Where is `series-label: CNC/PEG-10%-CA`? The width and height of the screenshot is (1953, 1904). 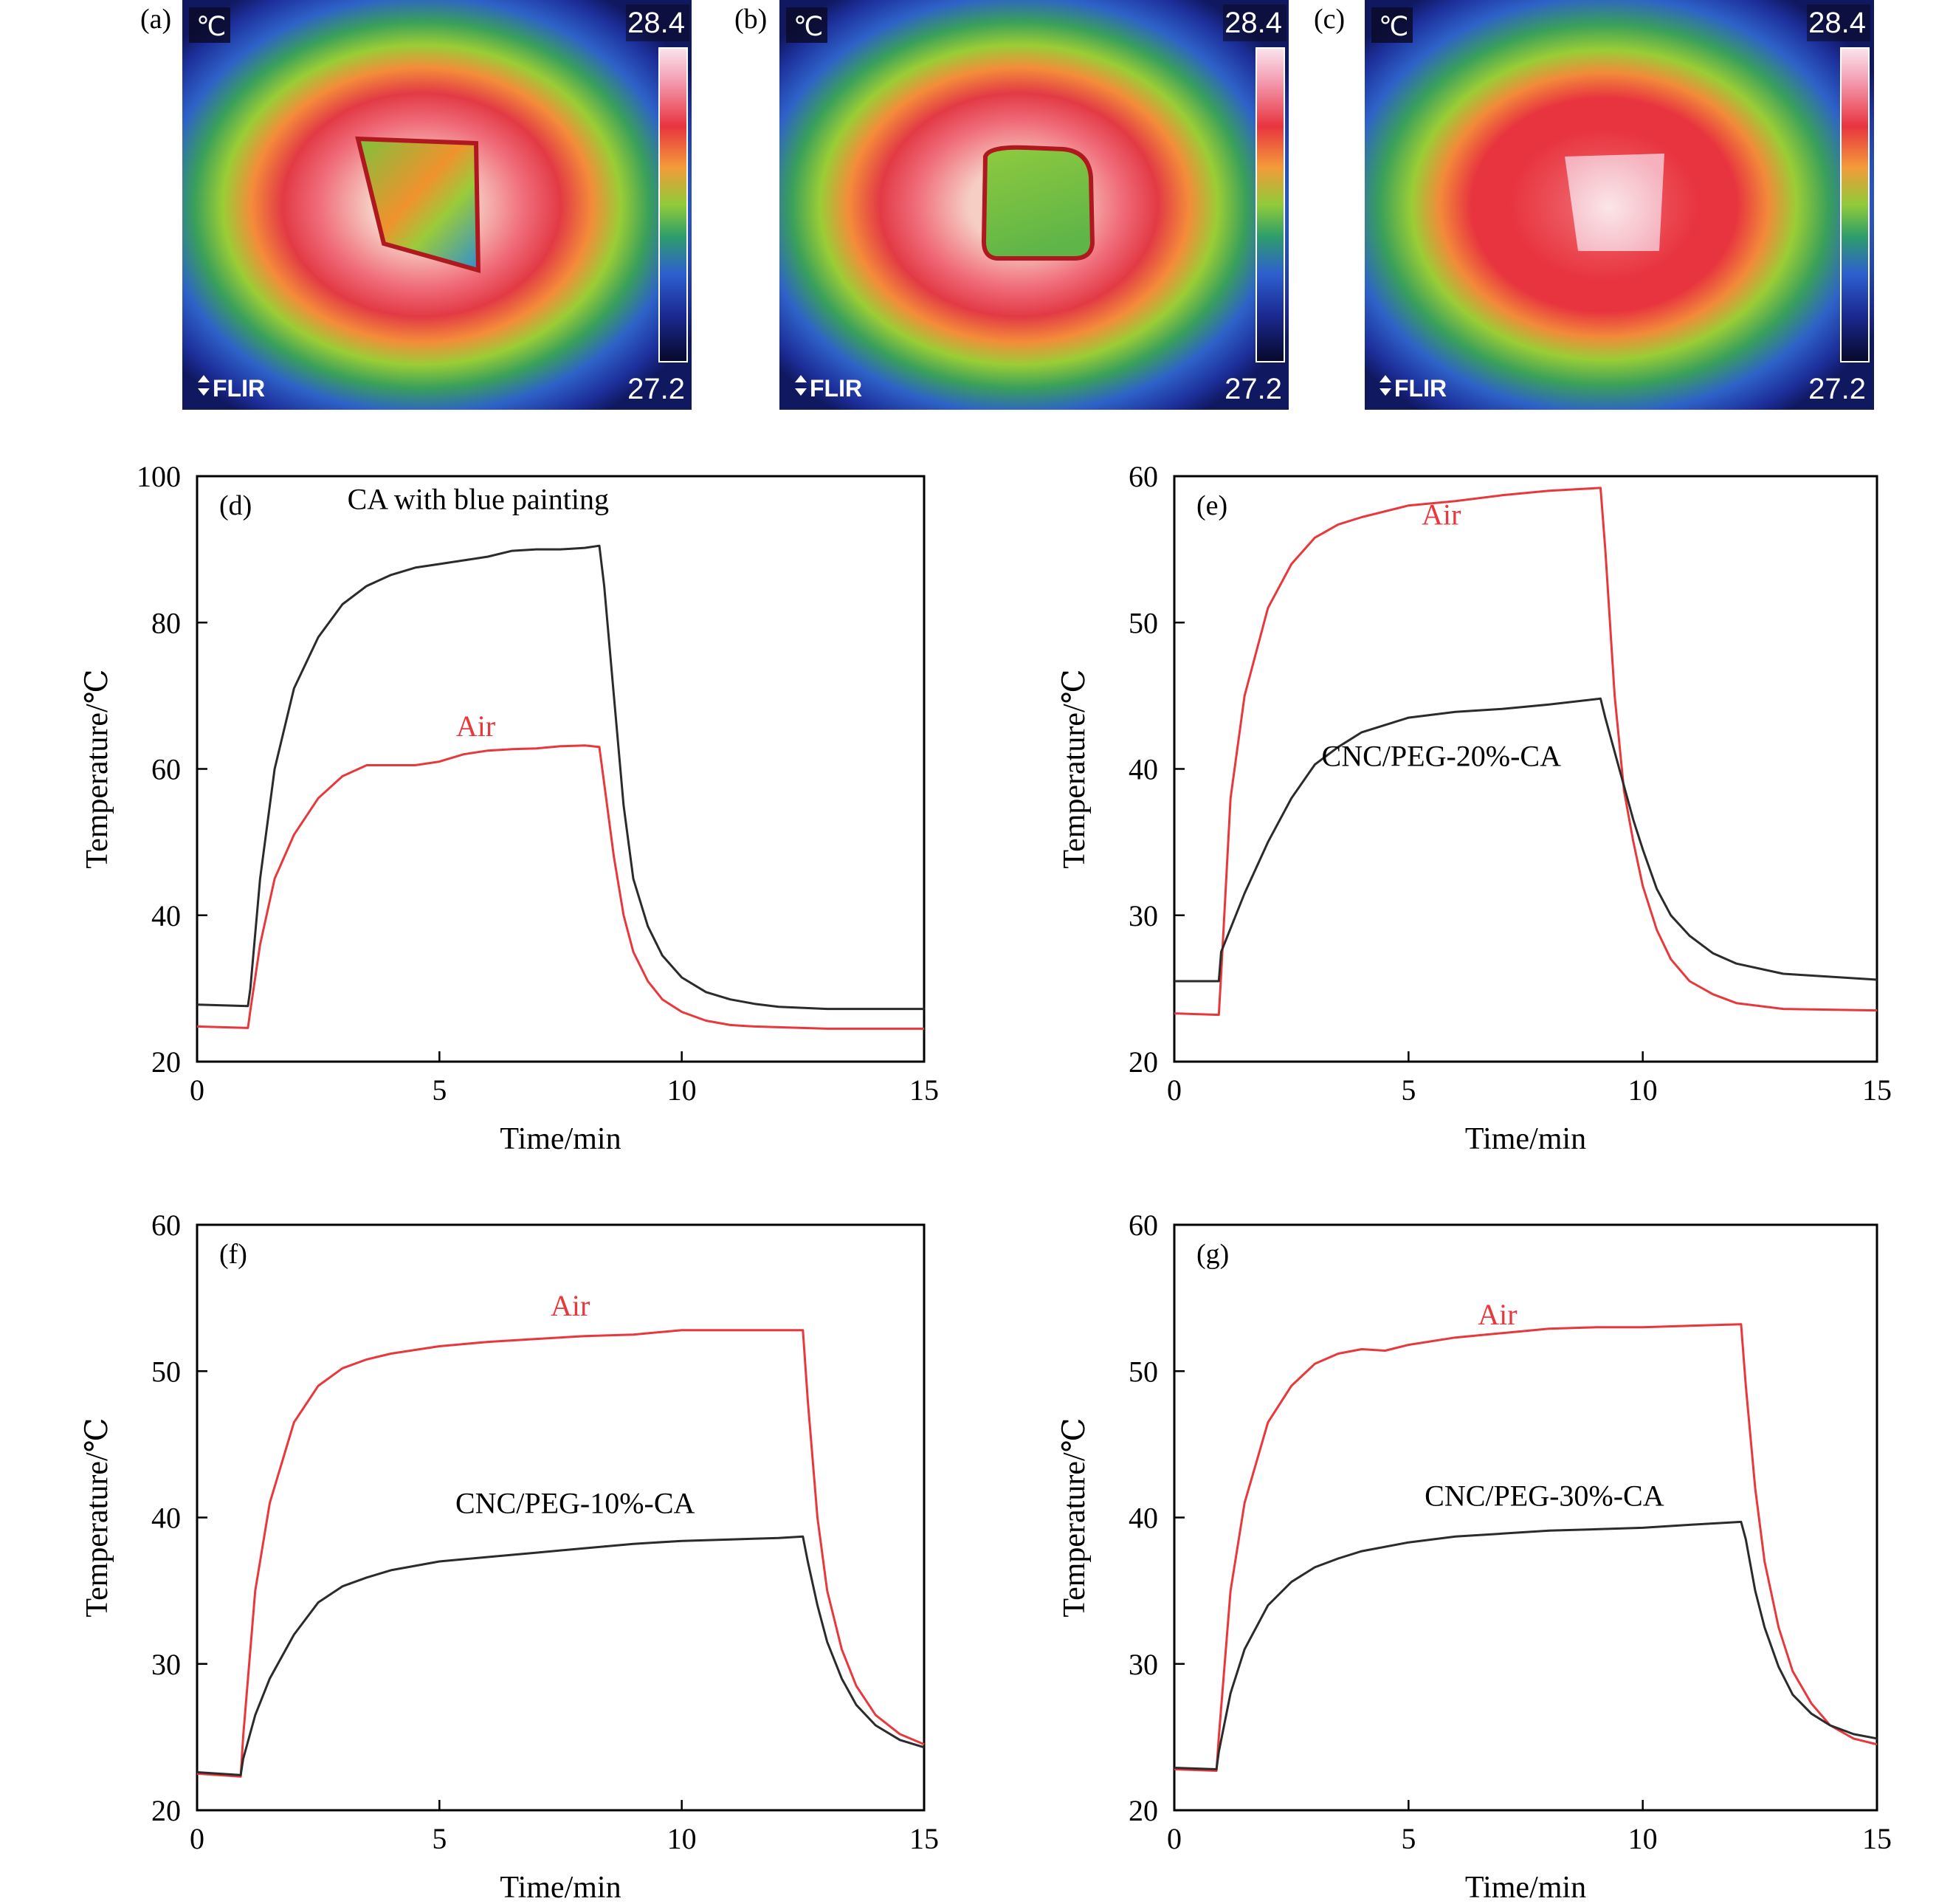 series-label: CNC/PEG-10%-CA is located at coordinates (575, 1504).